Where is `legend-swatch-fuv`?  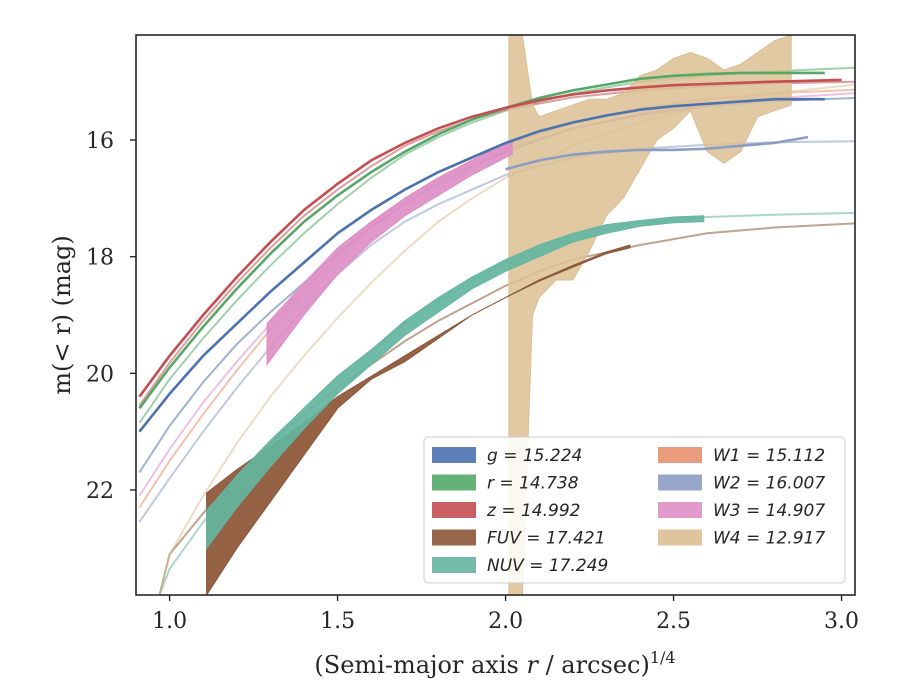
legend-swatch-fuv is located at coordinates (454, 537).